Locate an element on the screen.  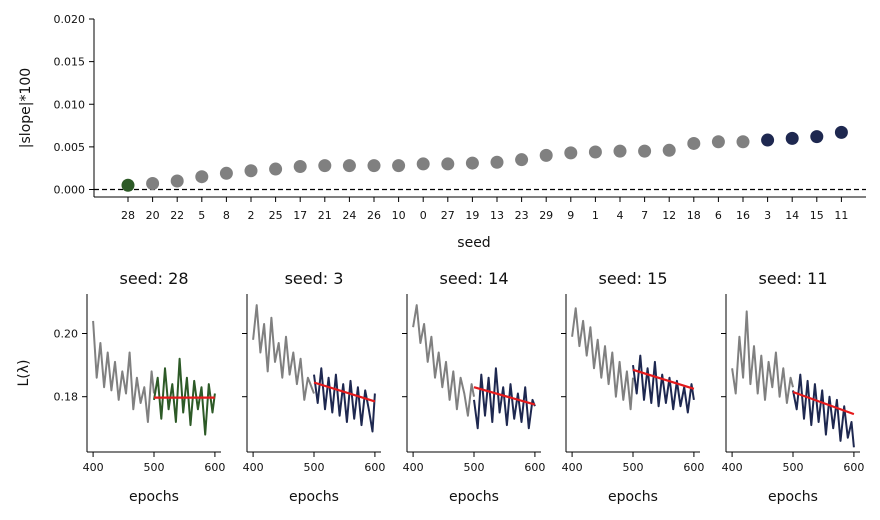
y-tick-label: 0.020 is located at coordinates (70, 19).